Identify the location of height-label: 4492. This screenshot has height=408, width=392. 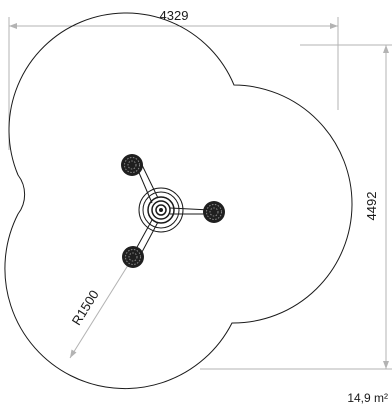
(371, 206).